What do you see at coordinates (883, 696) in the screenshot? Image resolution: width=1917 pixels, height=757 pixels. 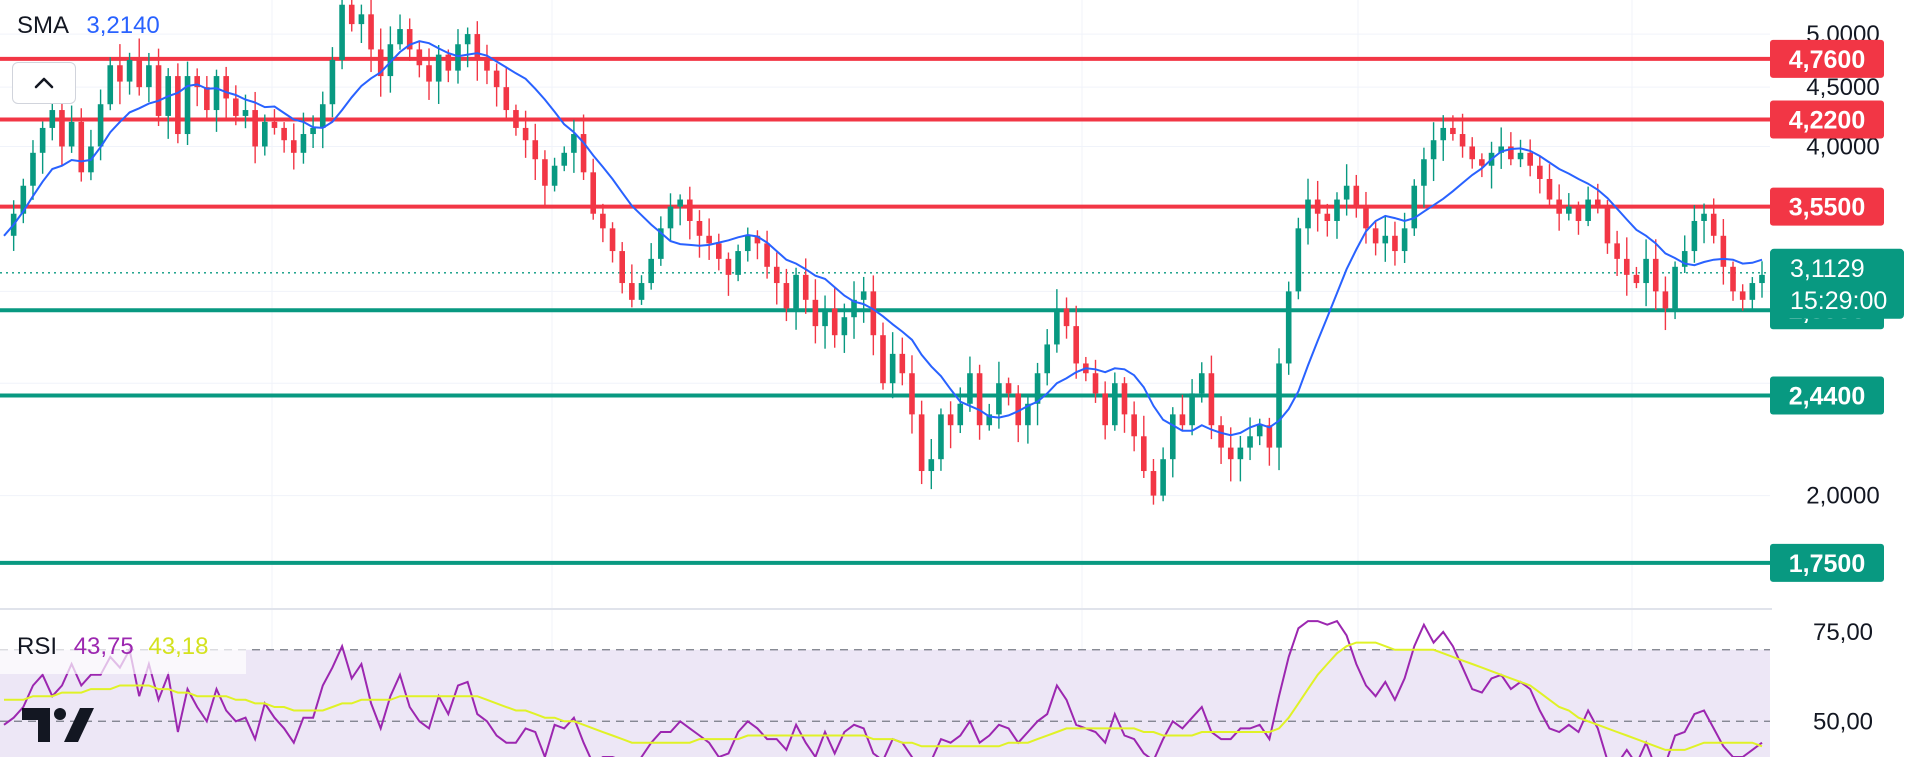 I see `rsi-ma-line` at bounding box center [883, 696].